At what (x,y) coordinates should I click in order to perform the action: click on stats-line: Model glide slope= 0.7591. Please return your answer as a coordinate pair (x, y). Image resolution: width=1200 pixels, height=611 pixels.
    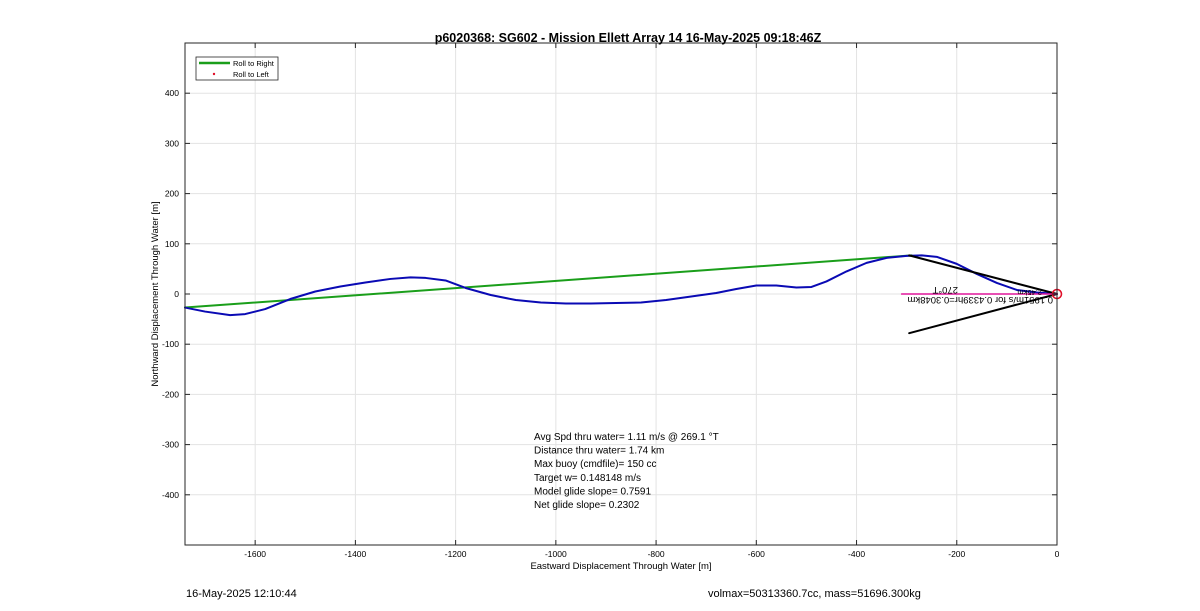
    Looking at the image, I should click on (592, 491).